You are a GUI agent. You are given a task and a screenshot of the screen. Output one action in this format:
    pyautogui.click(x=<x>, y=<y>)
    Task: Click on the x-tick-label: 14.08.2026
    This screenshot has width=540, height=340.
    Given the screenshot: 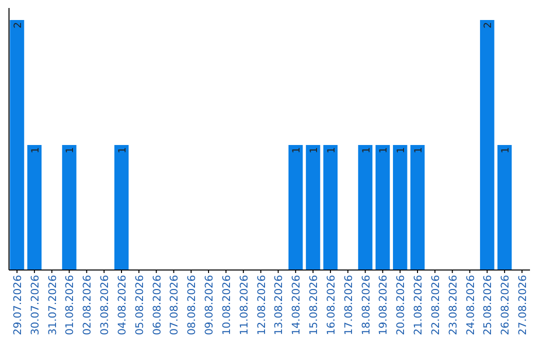 What is the action you would take?
    pyautogui.click(x=296, y=305)
    